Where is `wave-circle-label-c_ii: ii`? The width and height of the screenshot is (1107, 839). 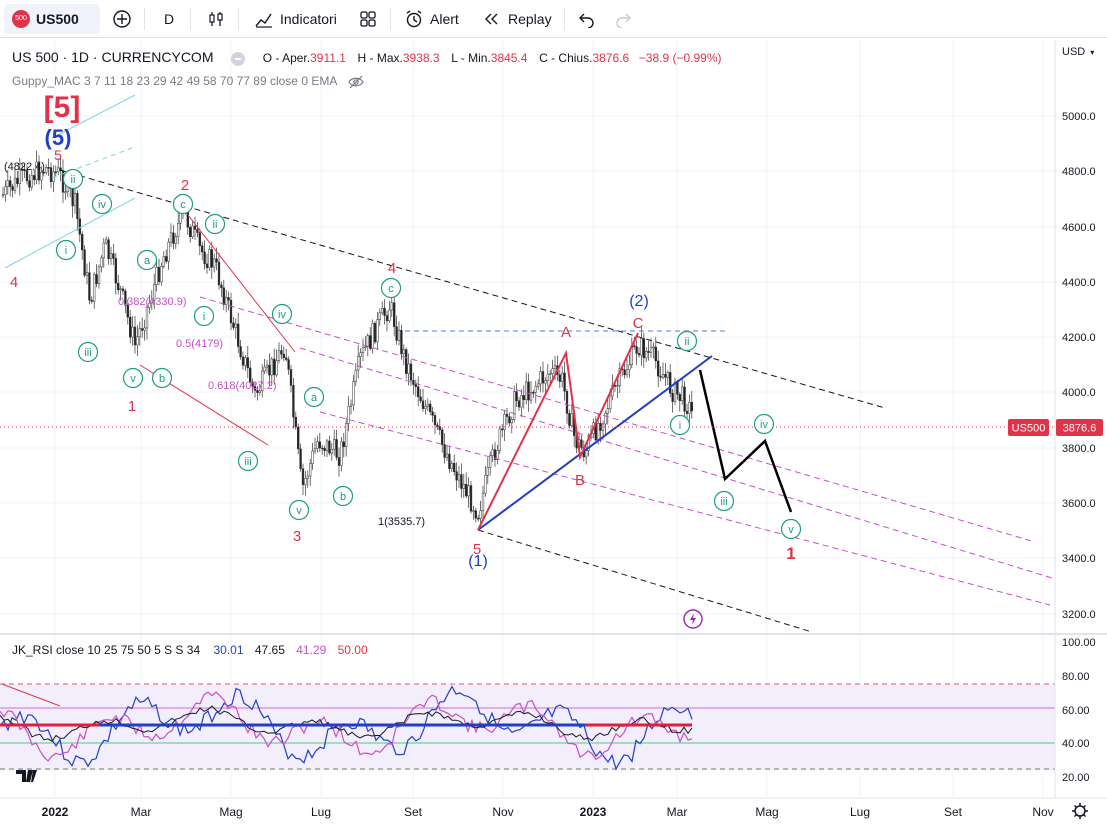 wave-circle-label-c_ii: ii is located at coordinates (215, 225).